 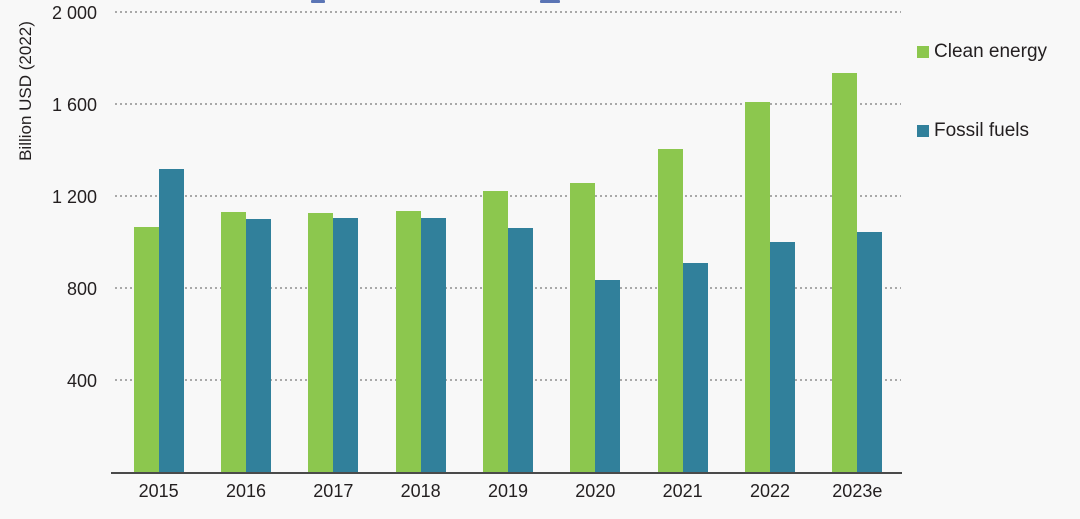 I want to click on x-tick-label-2017: 2017, so click(x=333, y=491).